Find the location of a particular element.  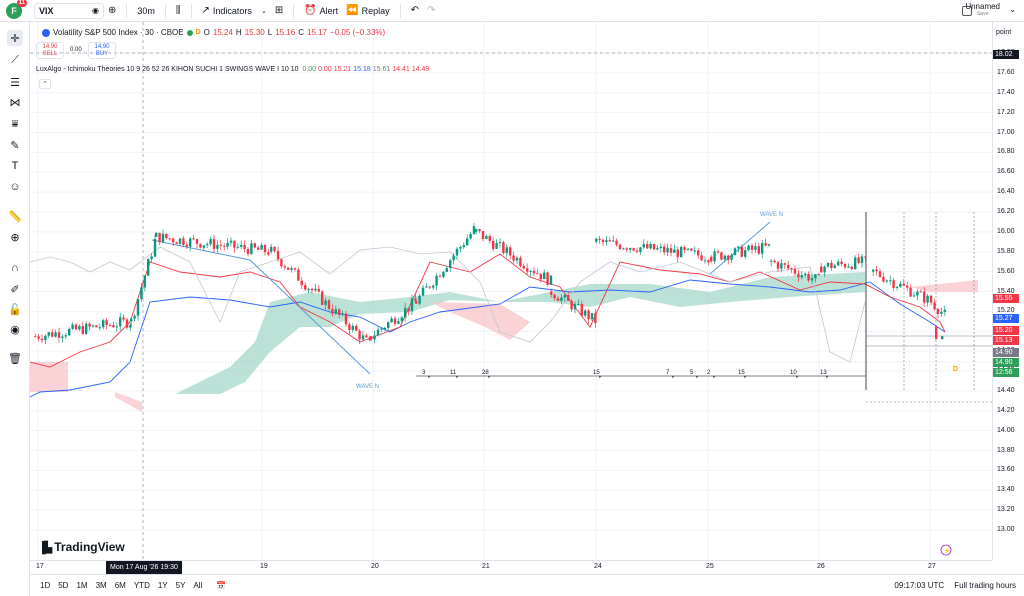

calendar-icon: 📅 is located at coordinates (221, 585).